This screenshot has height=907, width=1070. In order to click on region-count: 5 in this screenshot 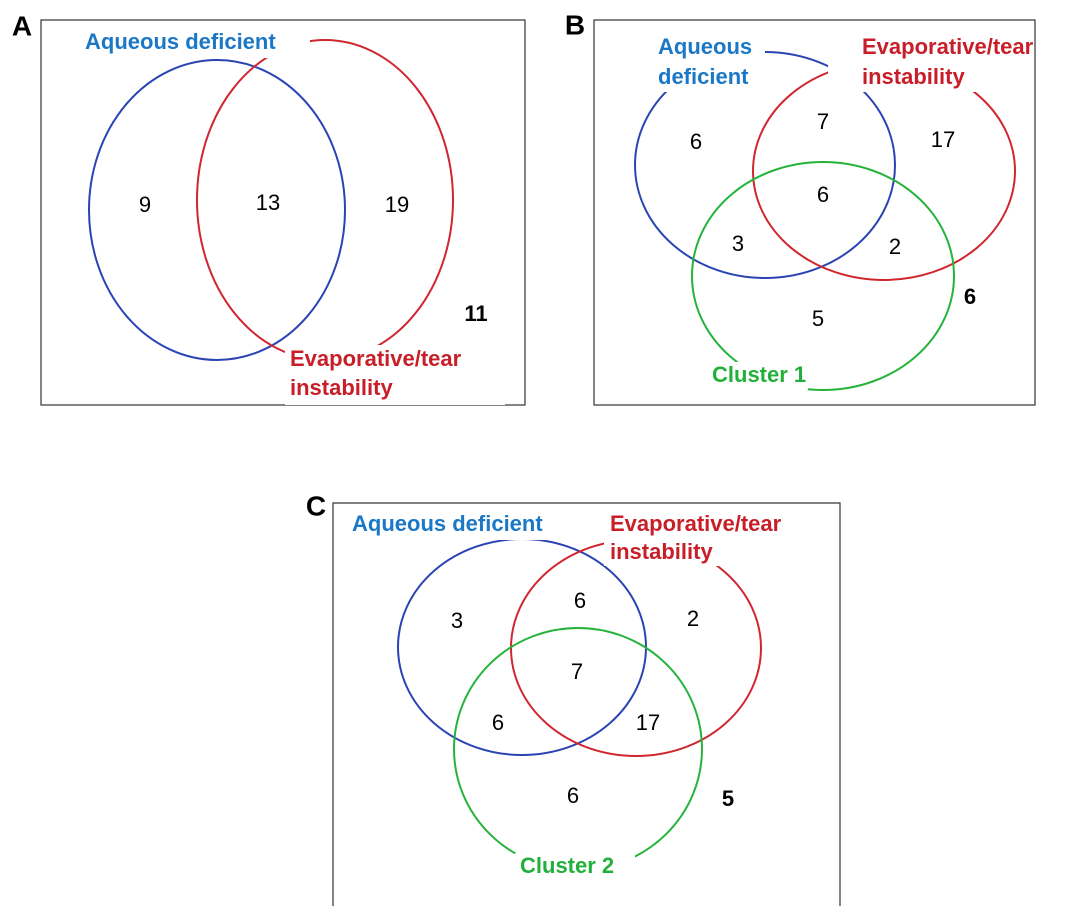, I will do `click(818, 318)`.